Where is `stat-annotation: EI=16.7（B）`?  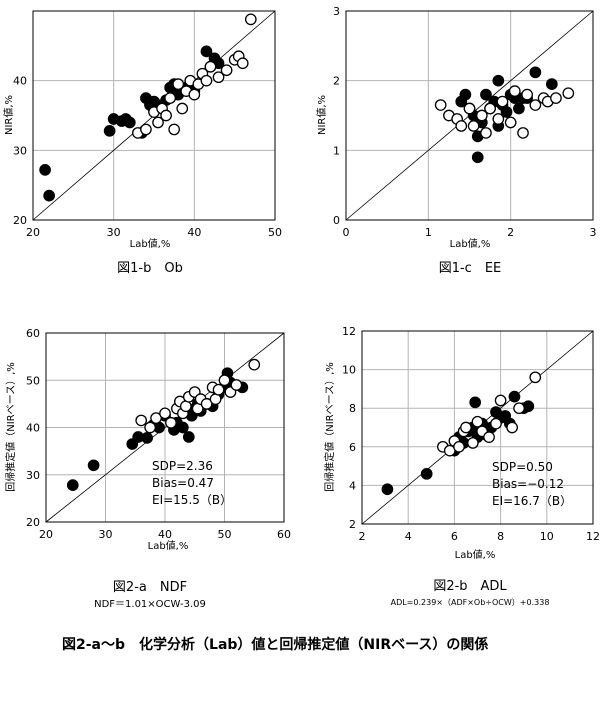 stat-annotation: EI=16.7（B） is located at coordinates (532, 501).